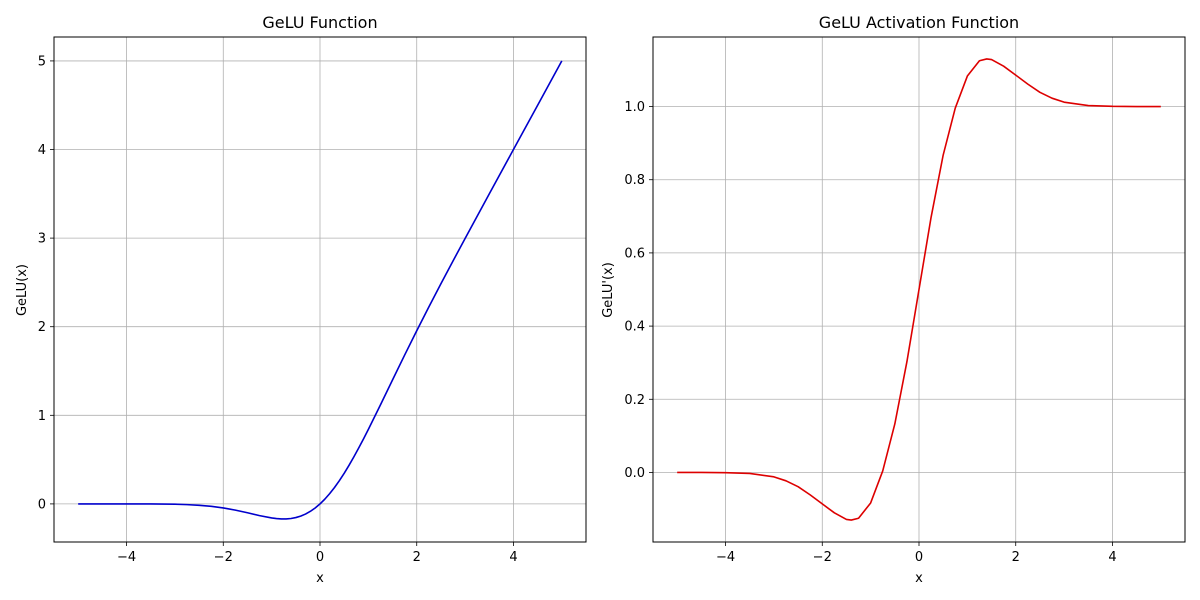 The image size is (1200, 600). Describe the element at coordinates (42, 239) in the screenshot. I see `y-tick-label: 3` at that location.